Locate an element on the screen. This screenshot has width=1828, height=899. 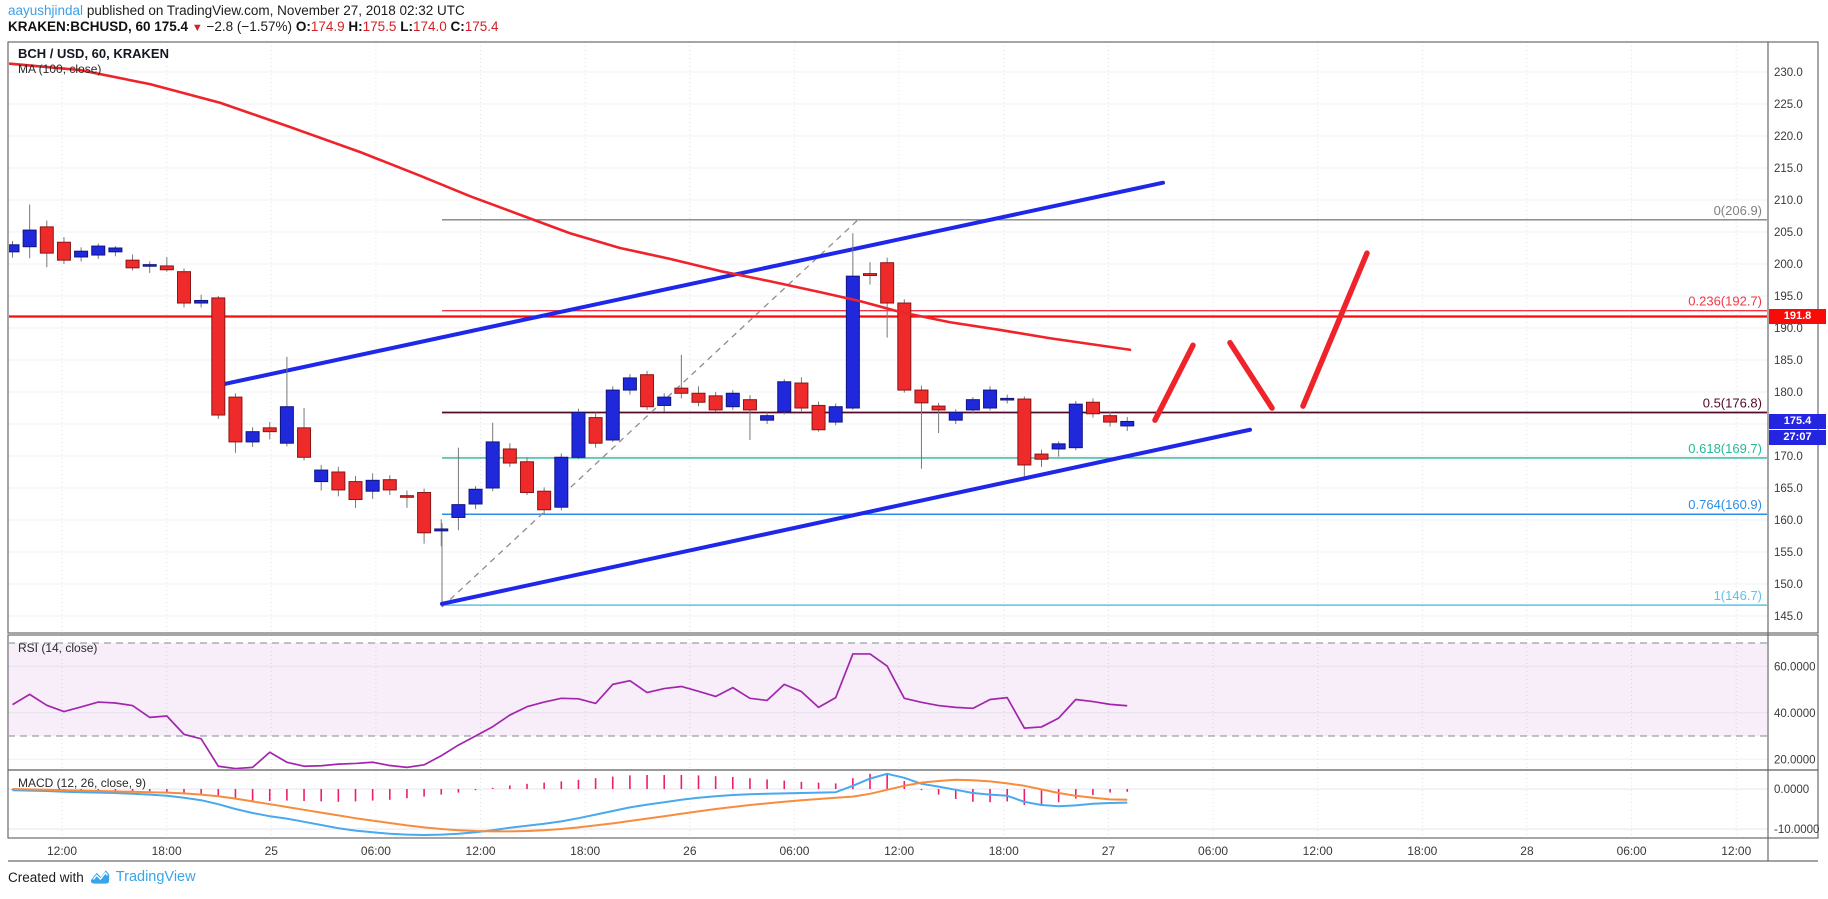
fib-level-label: 0(206.9) is located at coordinates (1738, 210).